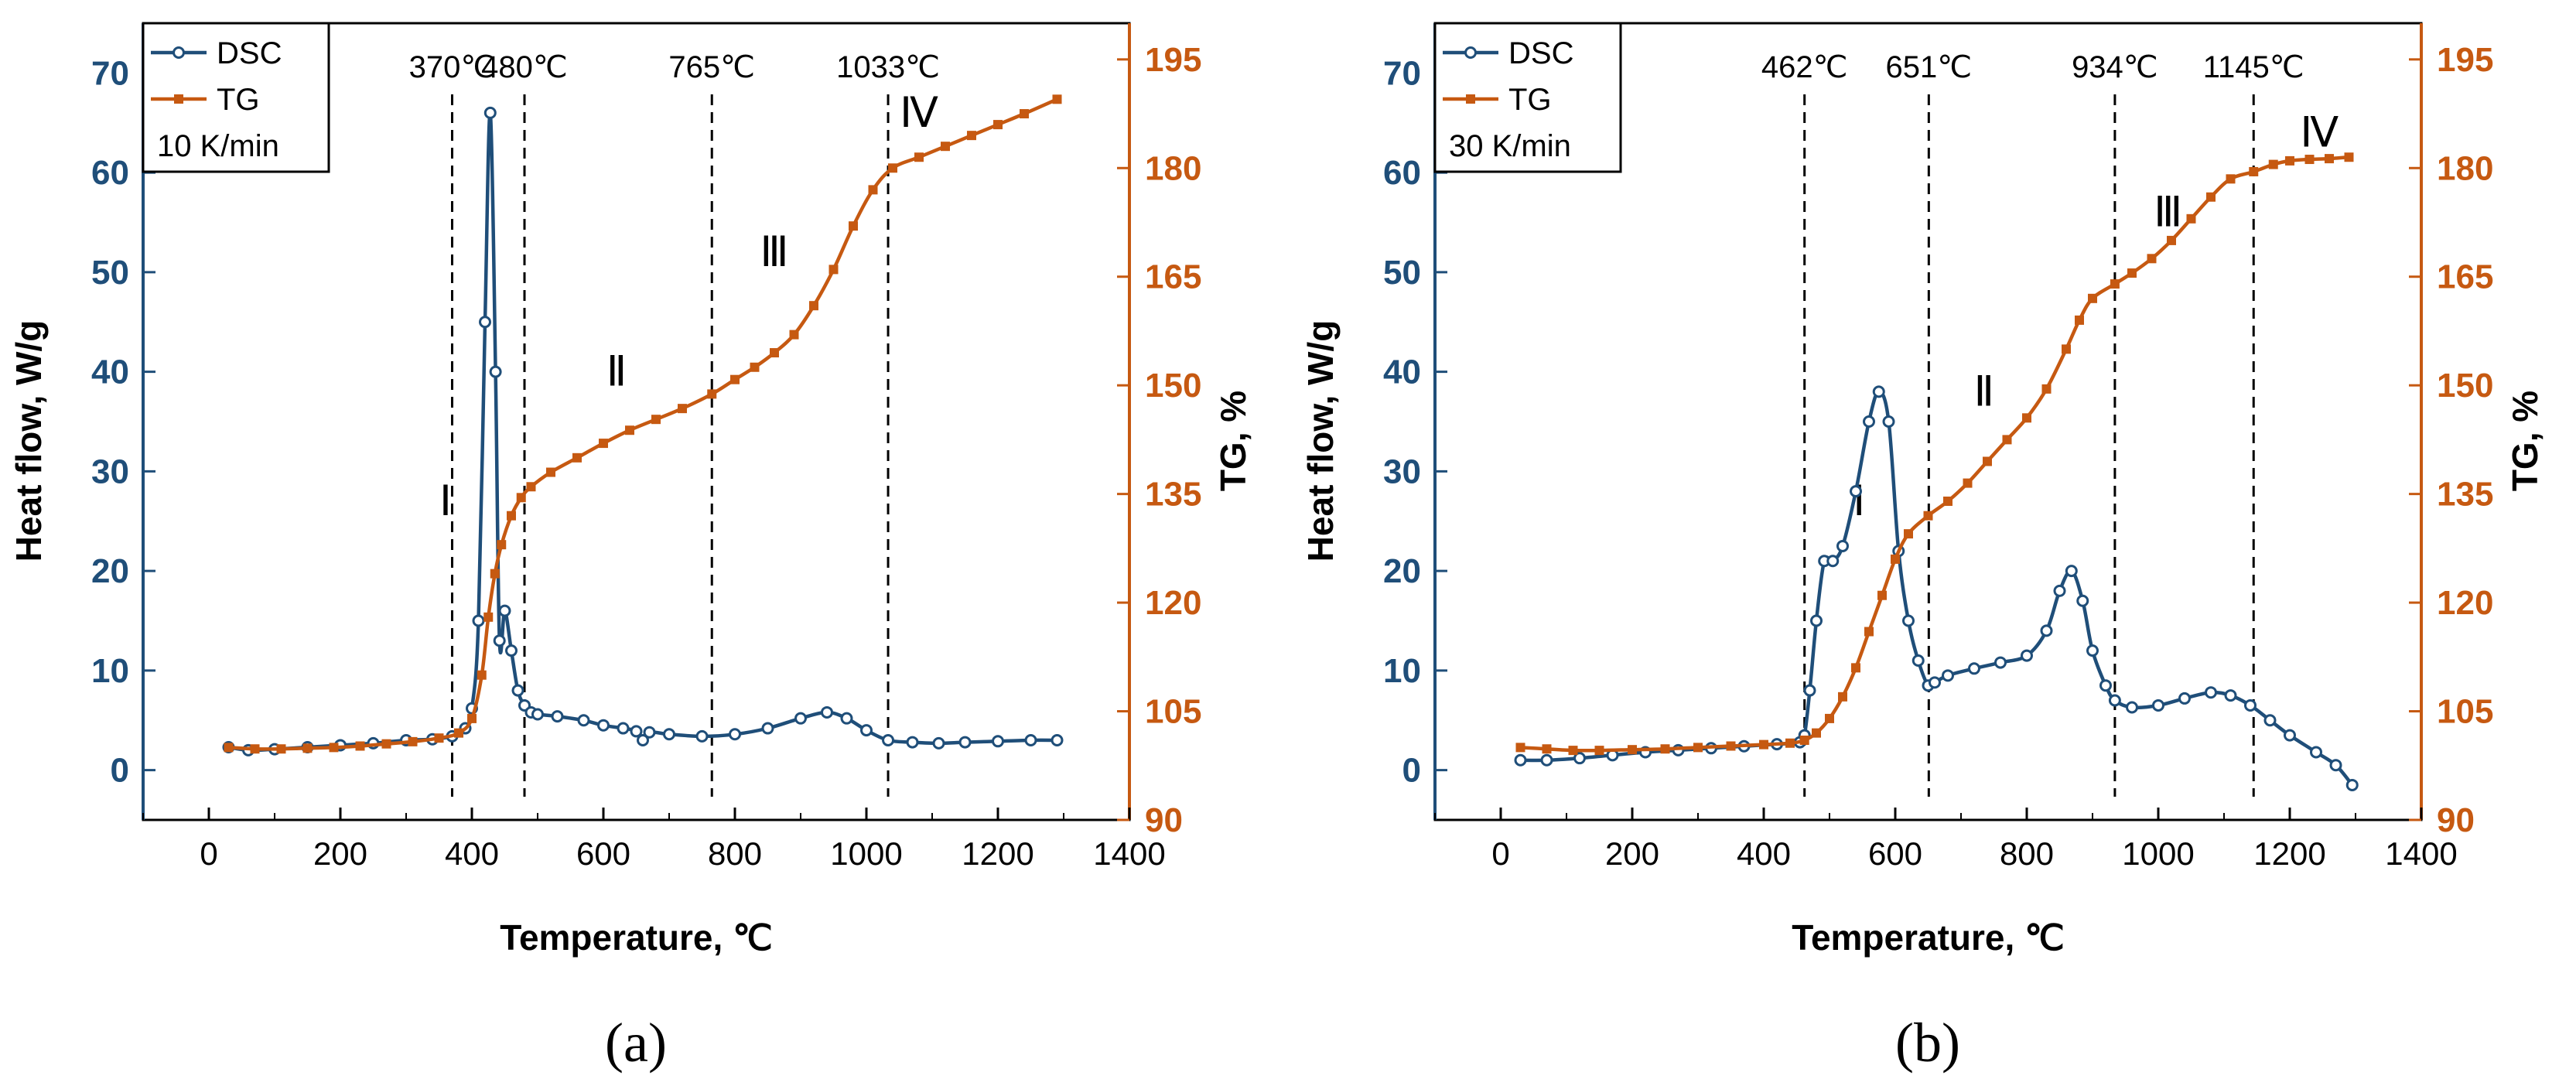 The width and height of the screenshot is (2576, 1086). I want to click on x-tick-label: 0, so click(208, 854).